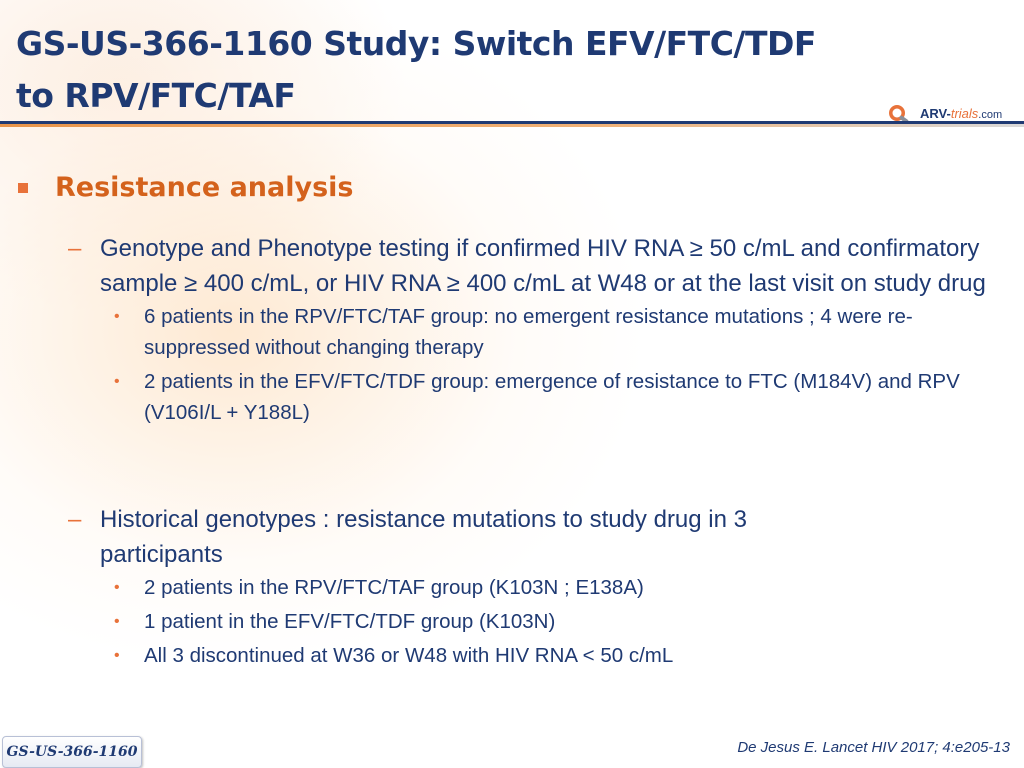 The image size is (1024, 768). I want to click on arv-trials-logo: ARV-trials.com, so click(953, 113).